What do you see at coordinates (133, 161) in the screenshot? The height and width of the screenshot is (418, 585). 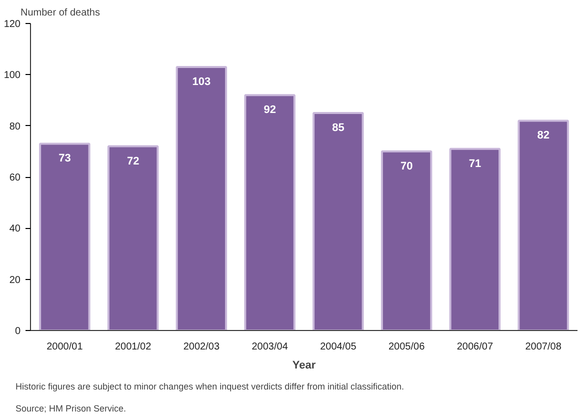 I see `data-label: 72` at bounding box center [133, 161].